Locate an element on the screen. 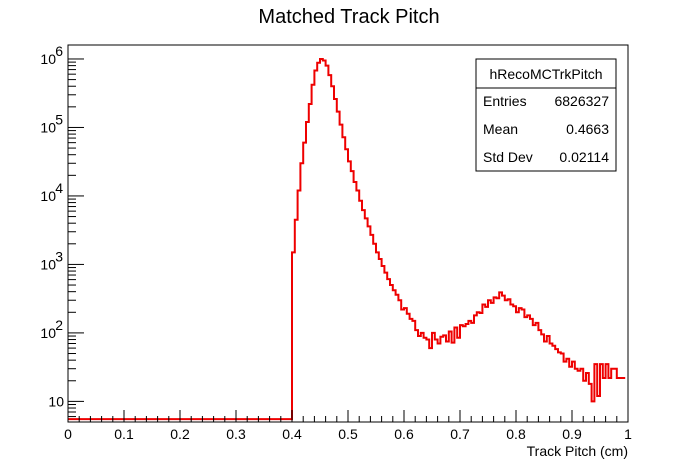 This screenshot has width=698, height=471. x-tick-label: 0.4 is located at coordinates (292, 434).